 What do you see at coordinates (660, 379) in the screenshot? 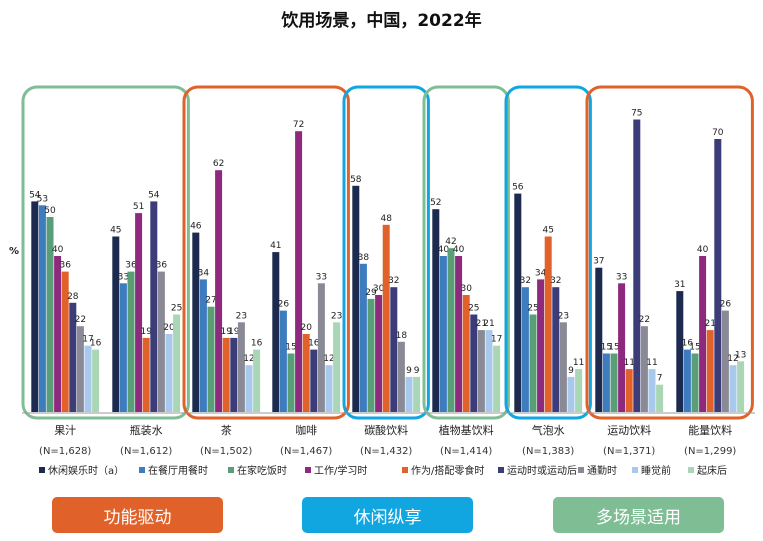
I see `data-label: 7` at bounding box center [660, 379].